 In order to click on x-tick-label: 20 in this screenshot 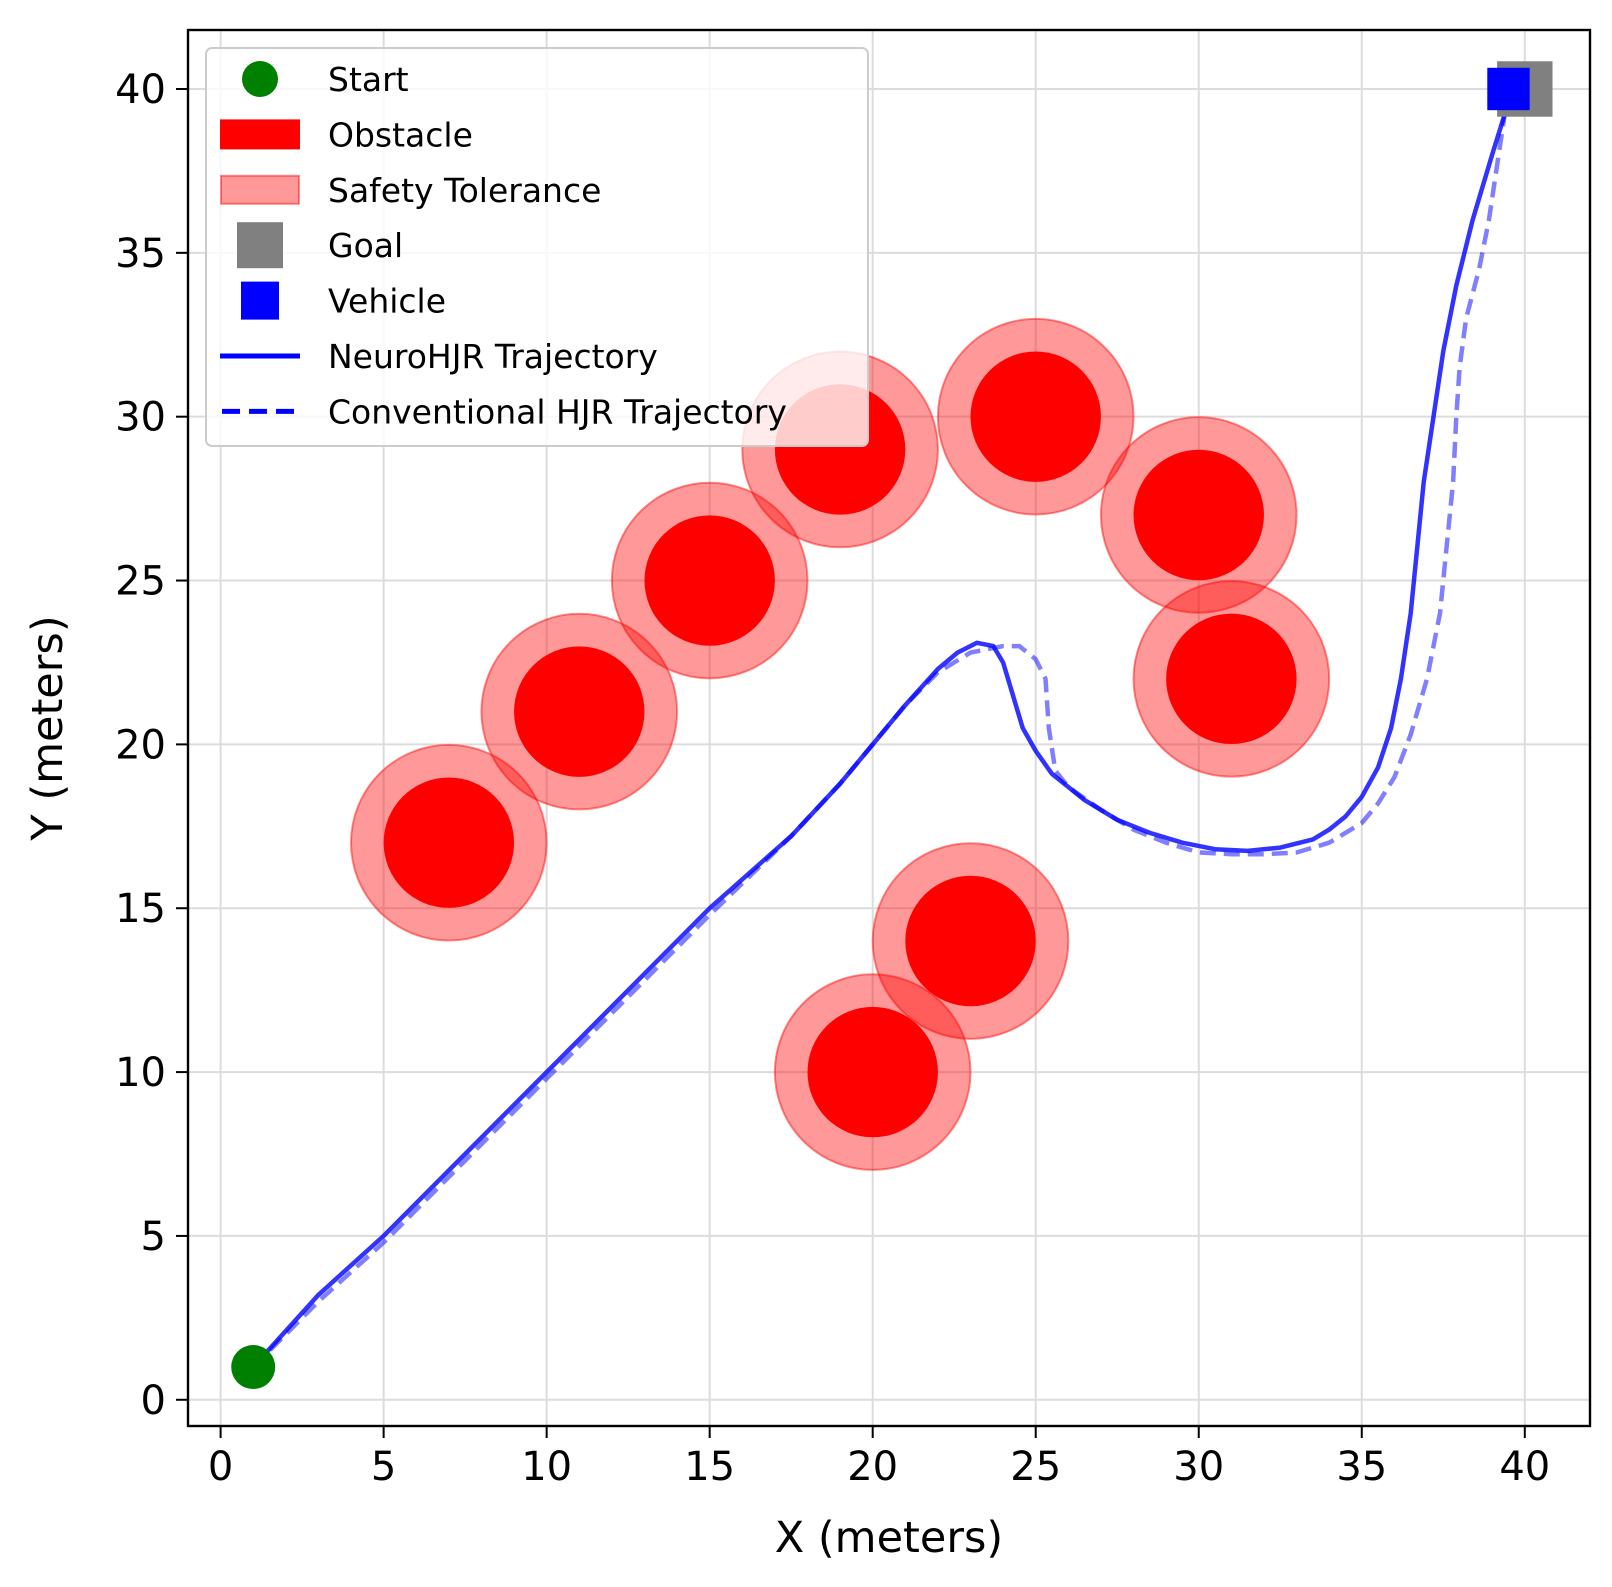, I will do `click(872, 1467)`.